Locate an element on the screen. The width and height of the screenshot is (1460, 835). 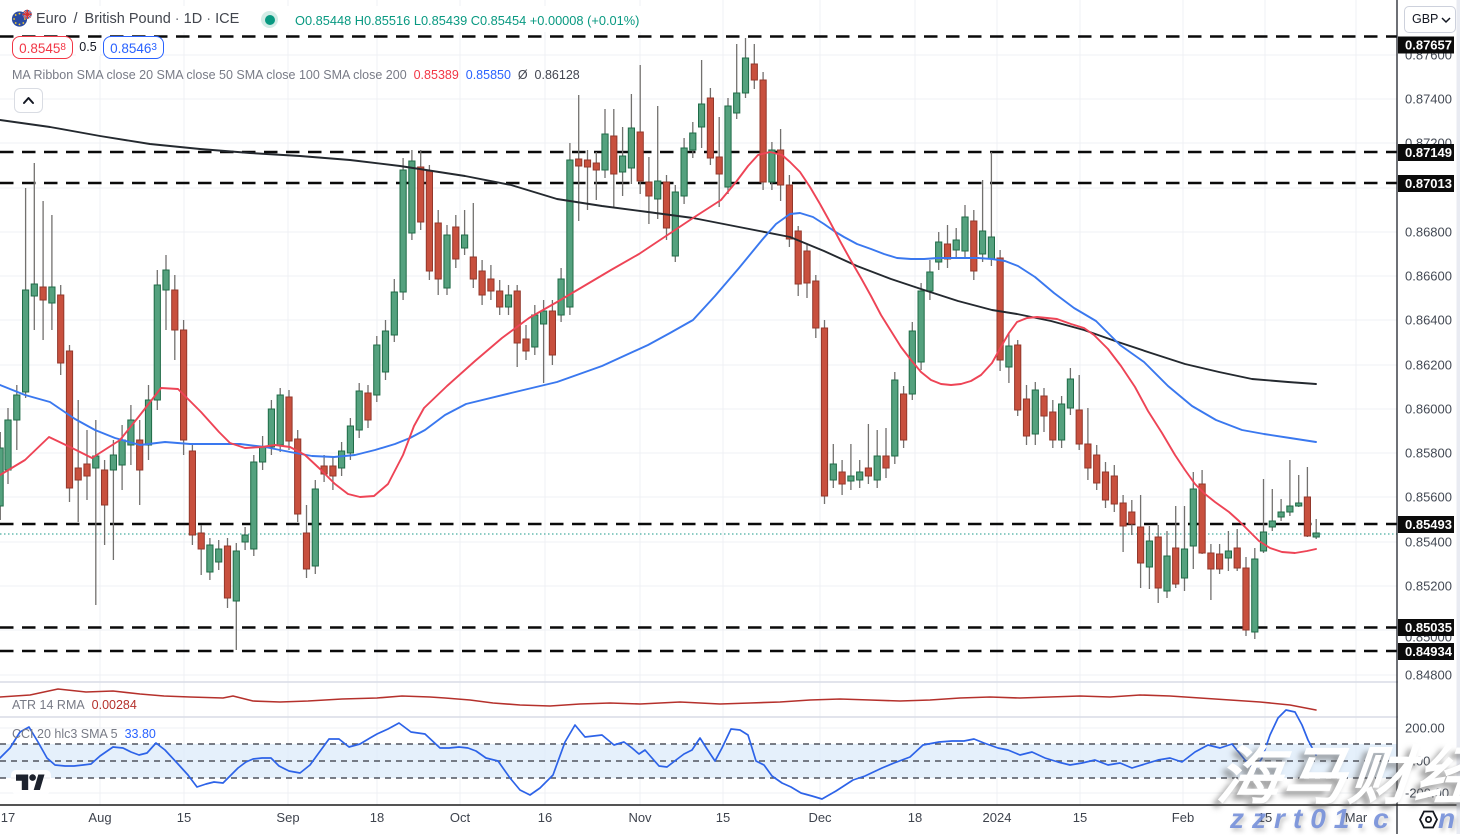
svg-text: 17 is located at coordinates (8, 817).